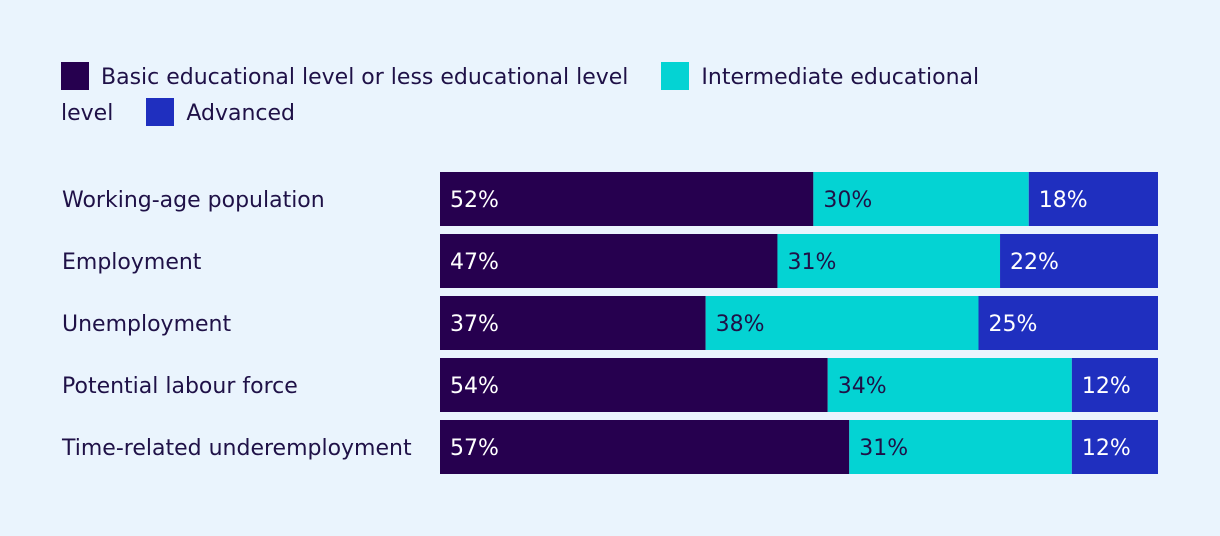  What do you see at coordinates (132, 262) in the screenshot?
I see `category-label-employment: Employment` at bounding box center [132, 262].